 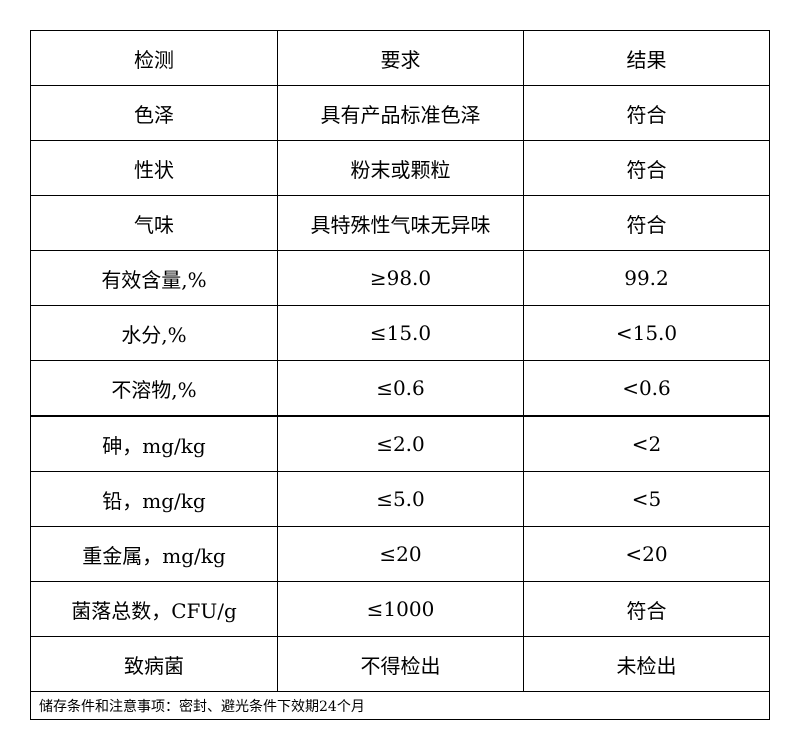 I want to click on cell-requirement: ≤0.6, so click(x=400, y=388).